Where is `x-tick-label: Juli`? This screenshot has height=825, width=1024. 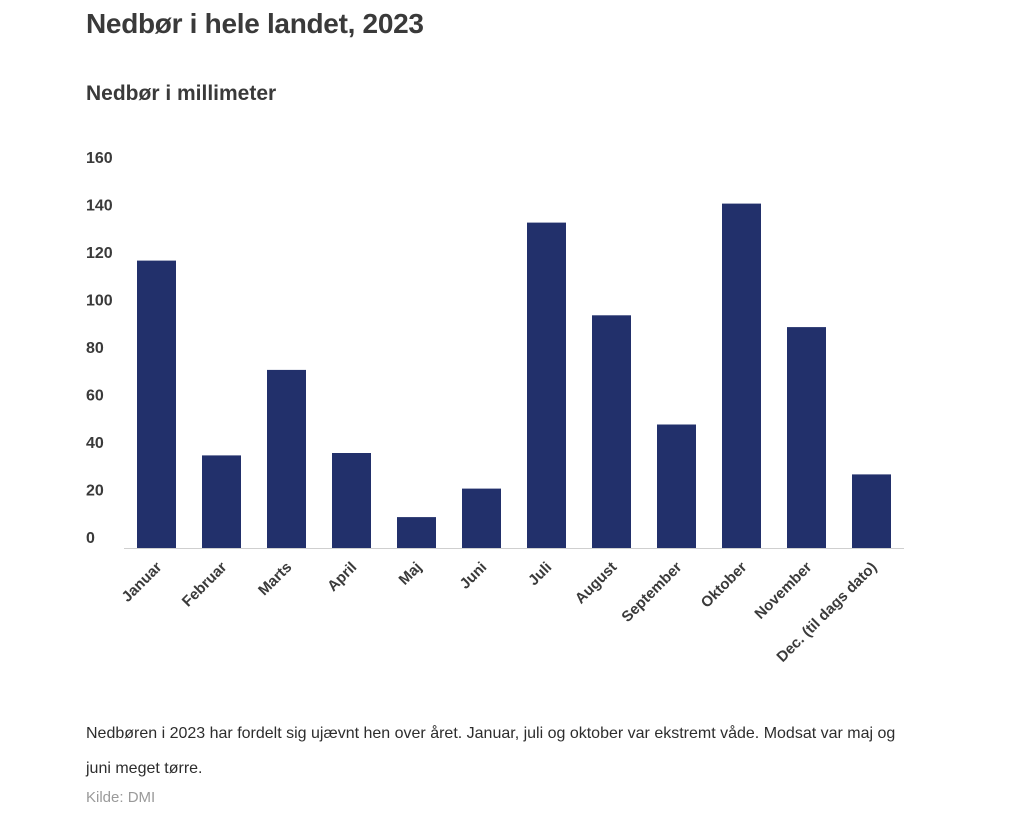
x-tick-label: Juli is located at coordinates (540, 574).